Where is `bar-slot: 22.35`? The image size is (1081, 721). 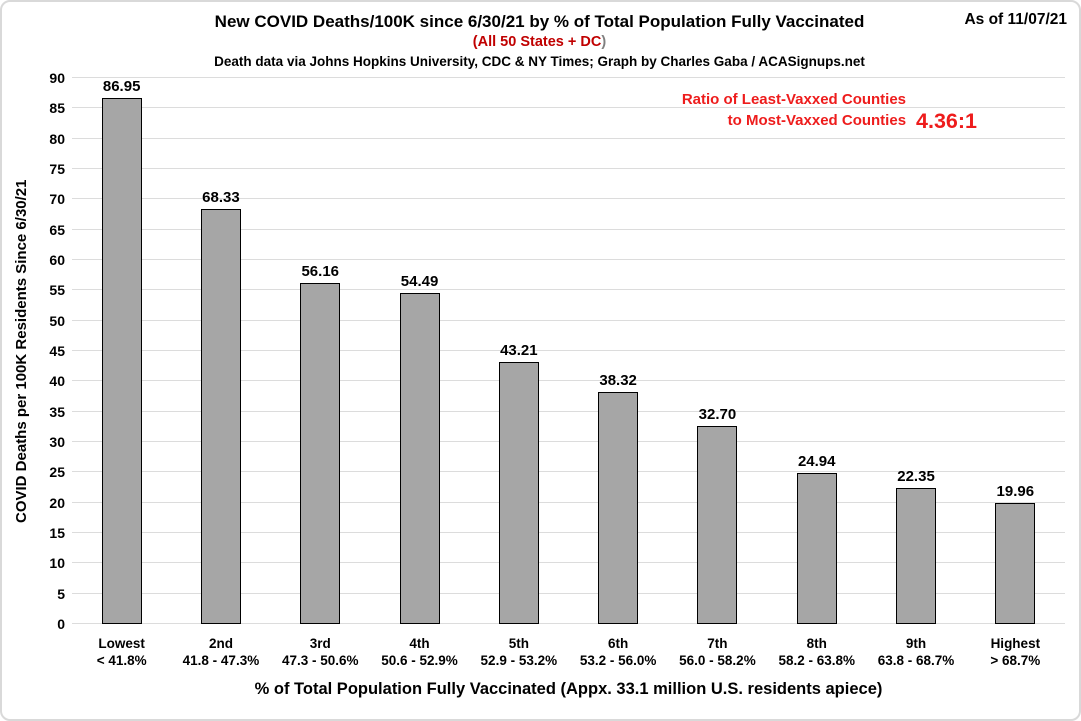 bar-slot: 22.35 is located at coordinates (915, 351).